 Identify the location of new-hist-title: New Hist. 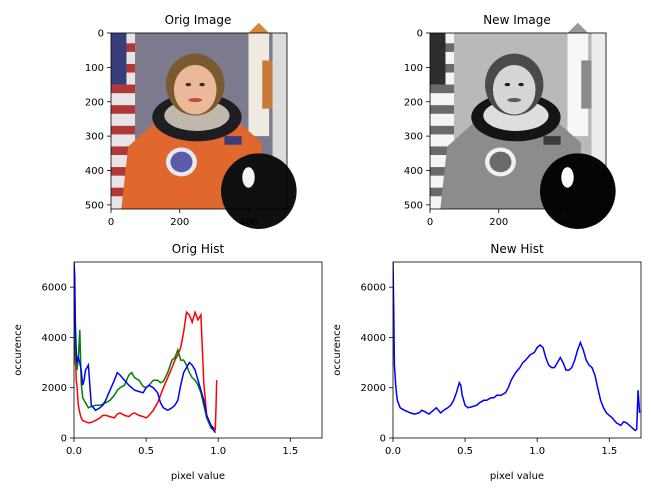
(517, 249).